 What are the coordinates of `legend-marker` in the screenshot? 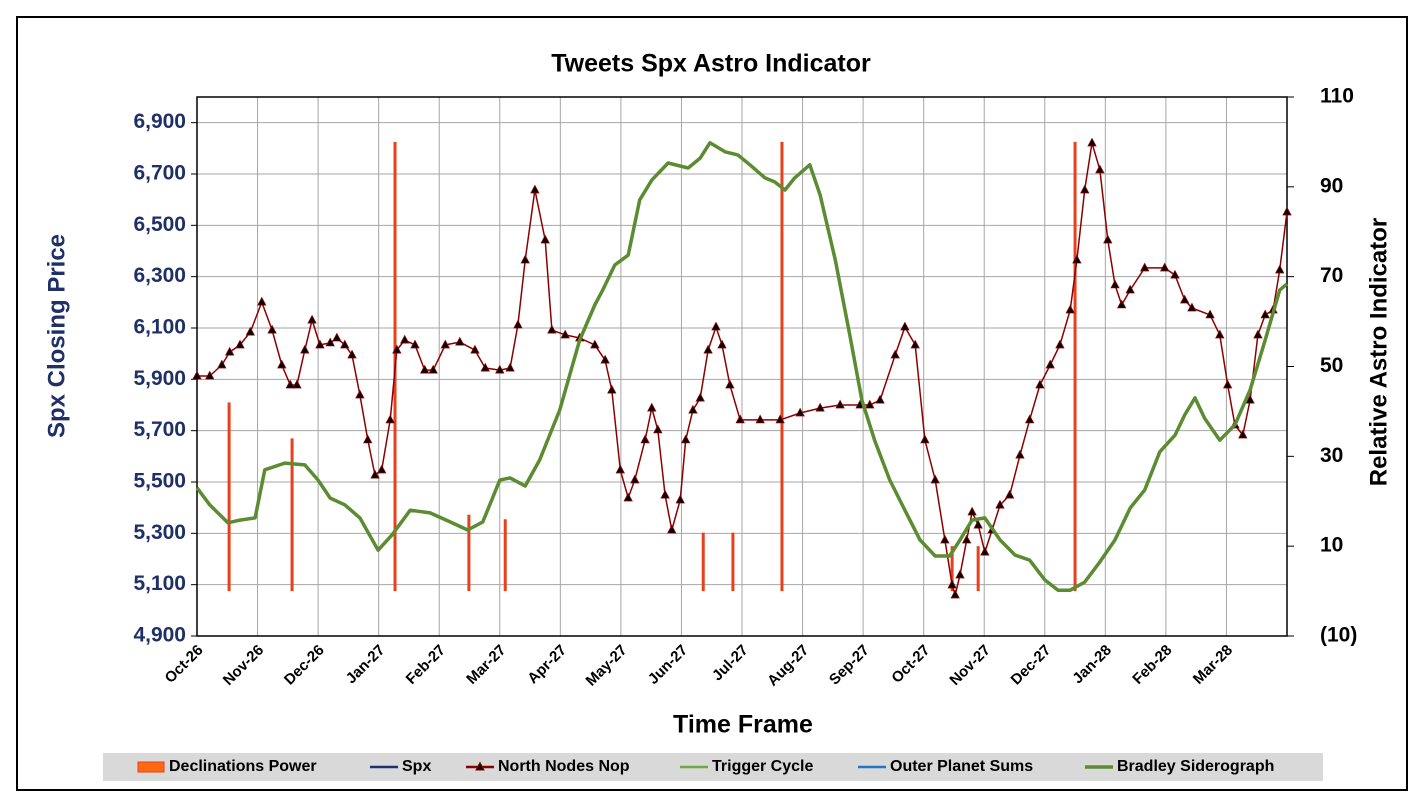 It's located at (480, 766).